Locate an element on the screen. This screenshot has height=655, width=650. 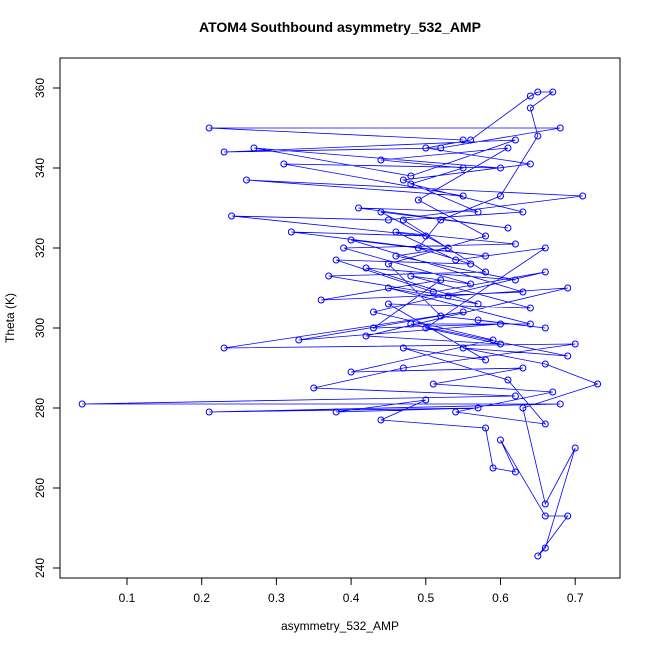
chart-title: ATOM4 Southbound asymmetry_532_AMP is located at coordinates (340, 27).